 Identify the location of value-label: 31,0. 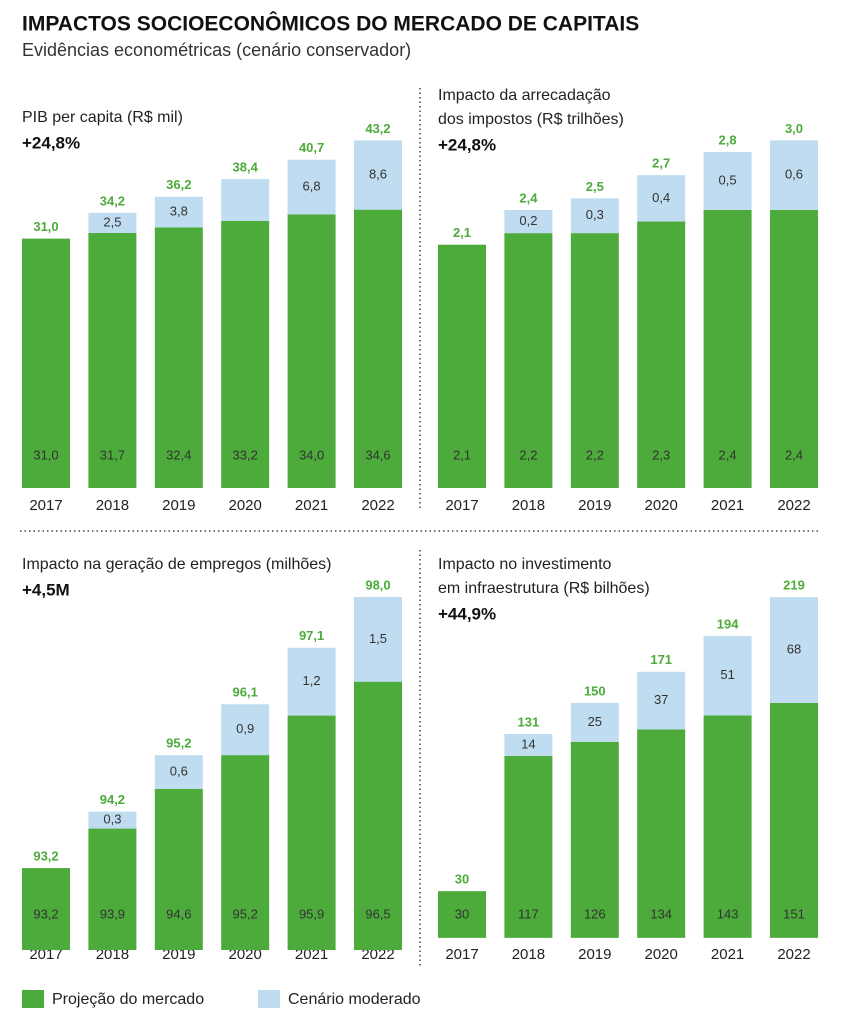
(45, 454).